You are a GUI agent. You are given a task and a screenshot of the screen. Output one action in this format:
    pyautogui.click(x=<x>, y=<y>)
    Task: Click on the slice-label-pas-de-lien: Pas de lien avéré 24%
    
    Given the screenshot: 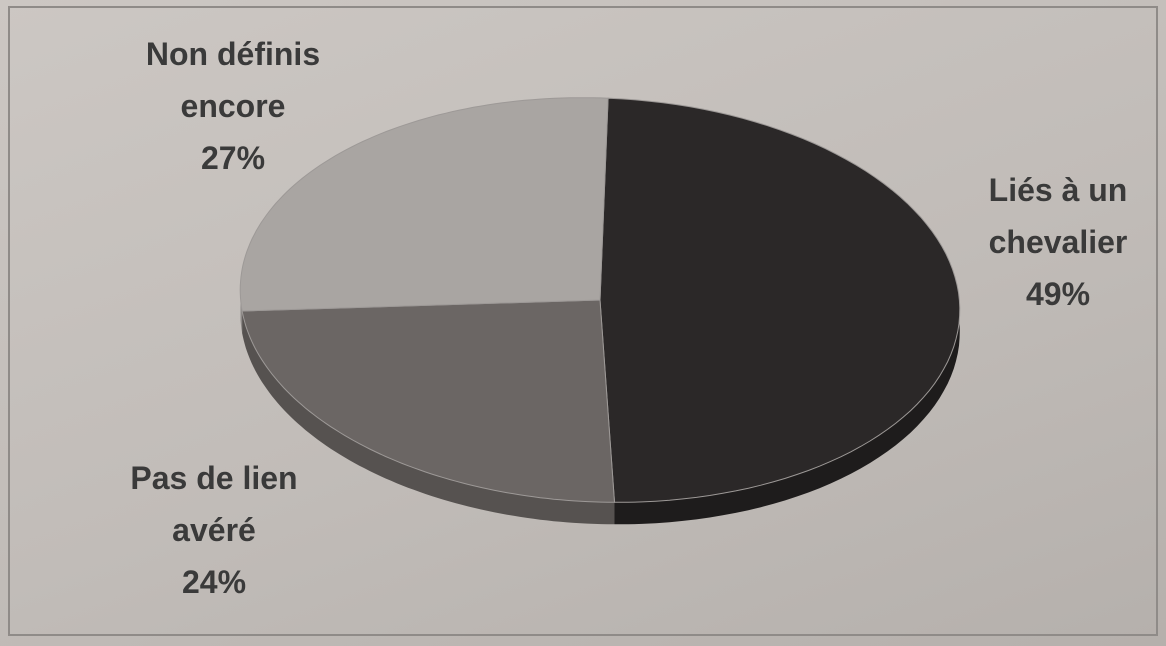 What is the action you would take?
    pyautogui.click(x=214, y=530)
    